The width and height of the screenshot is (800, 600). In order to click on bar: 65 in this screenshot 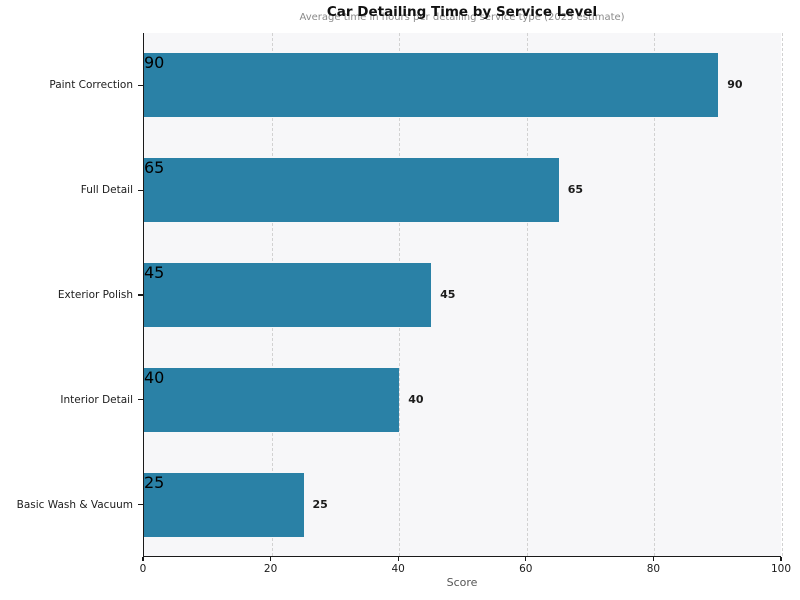, I will do `click(351, 190)`.